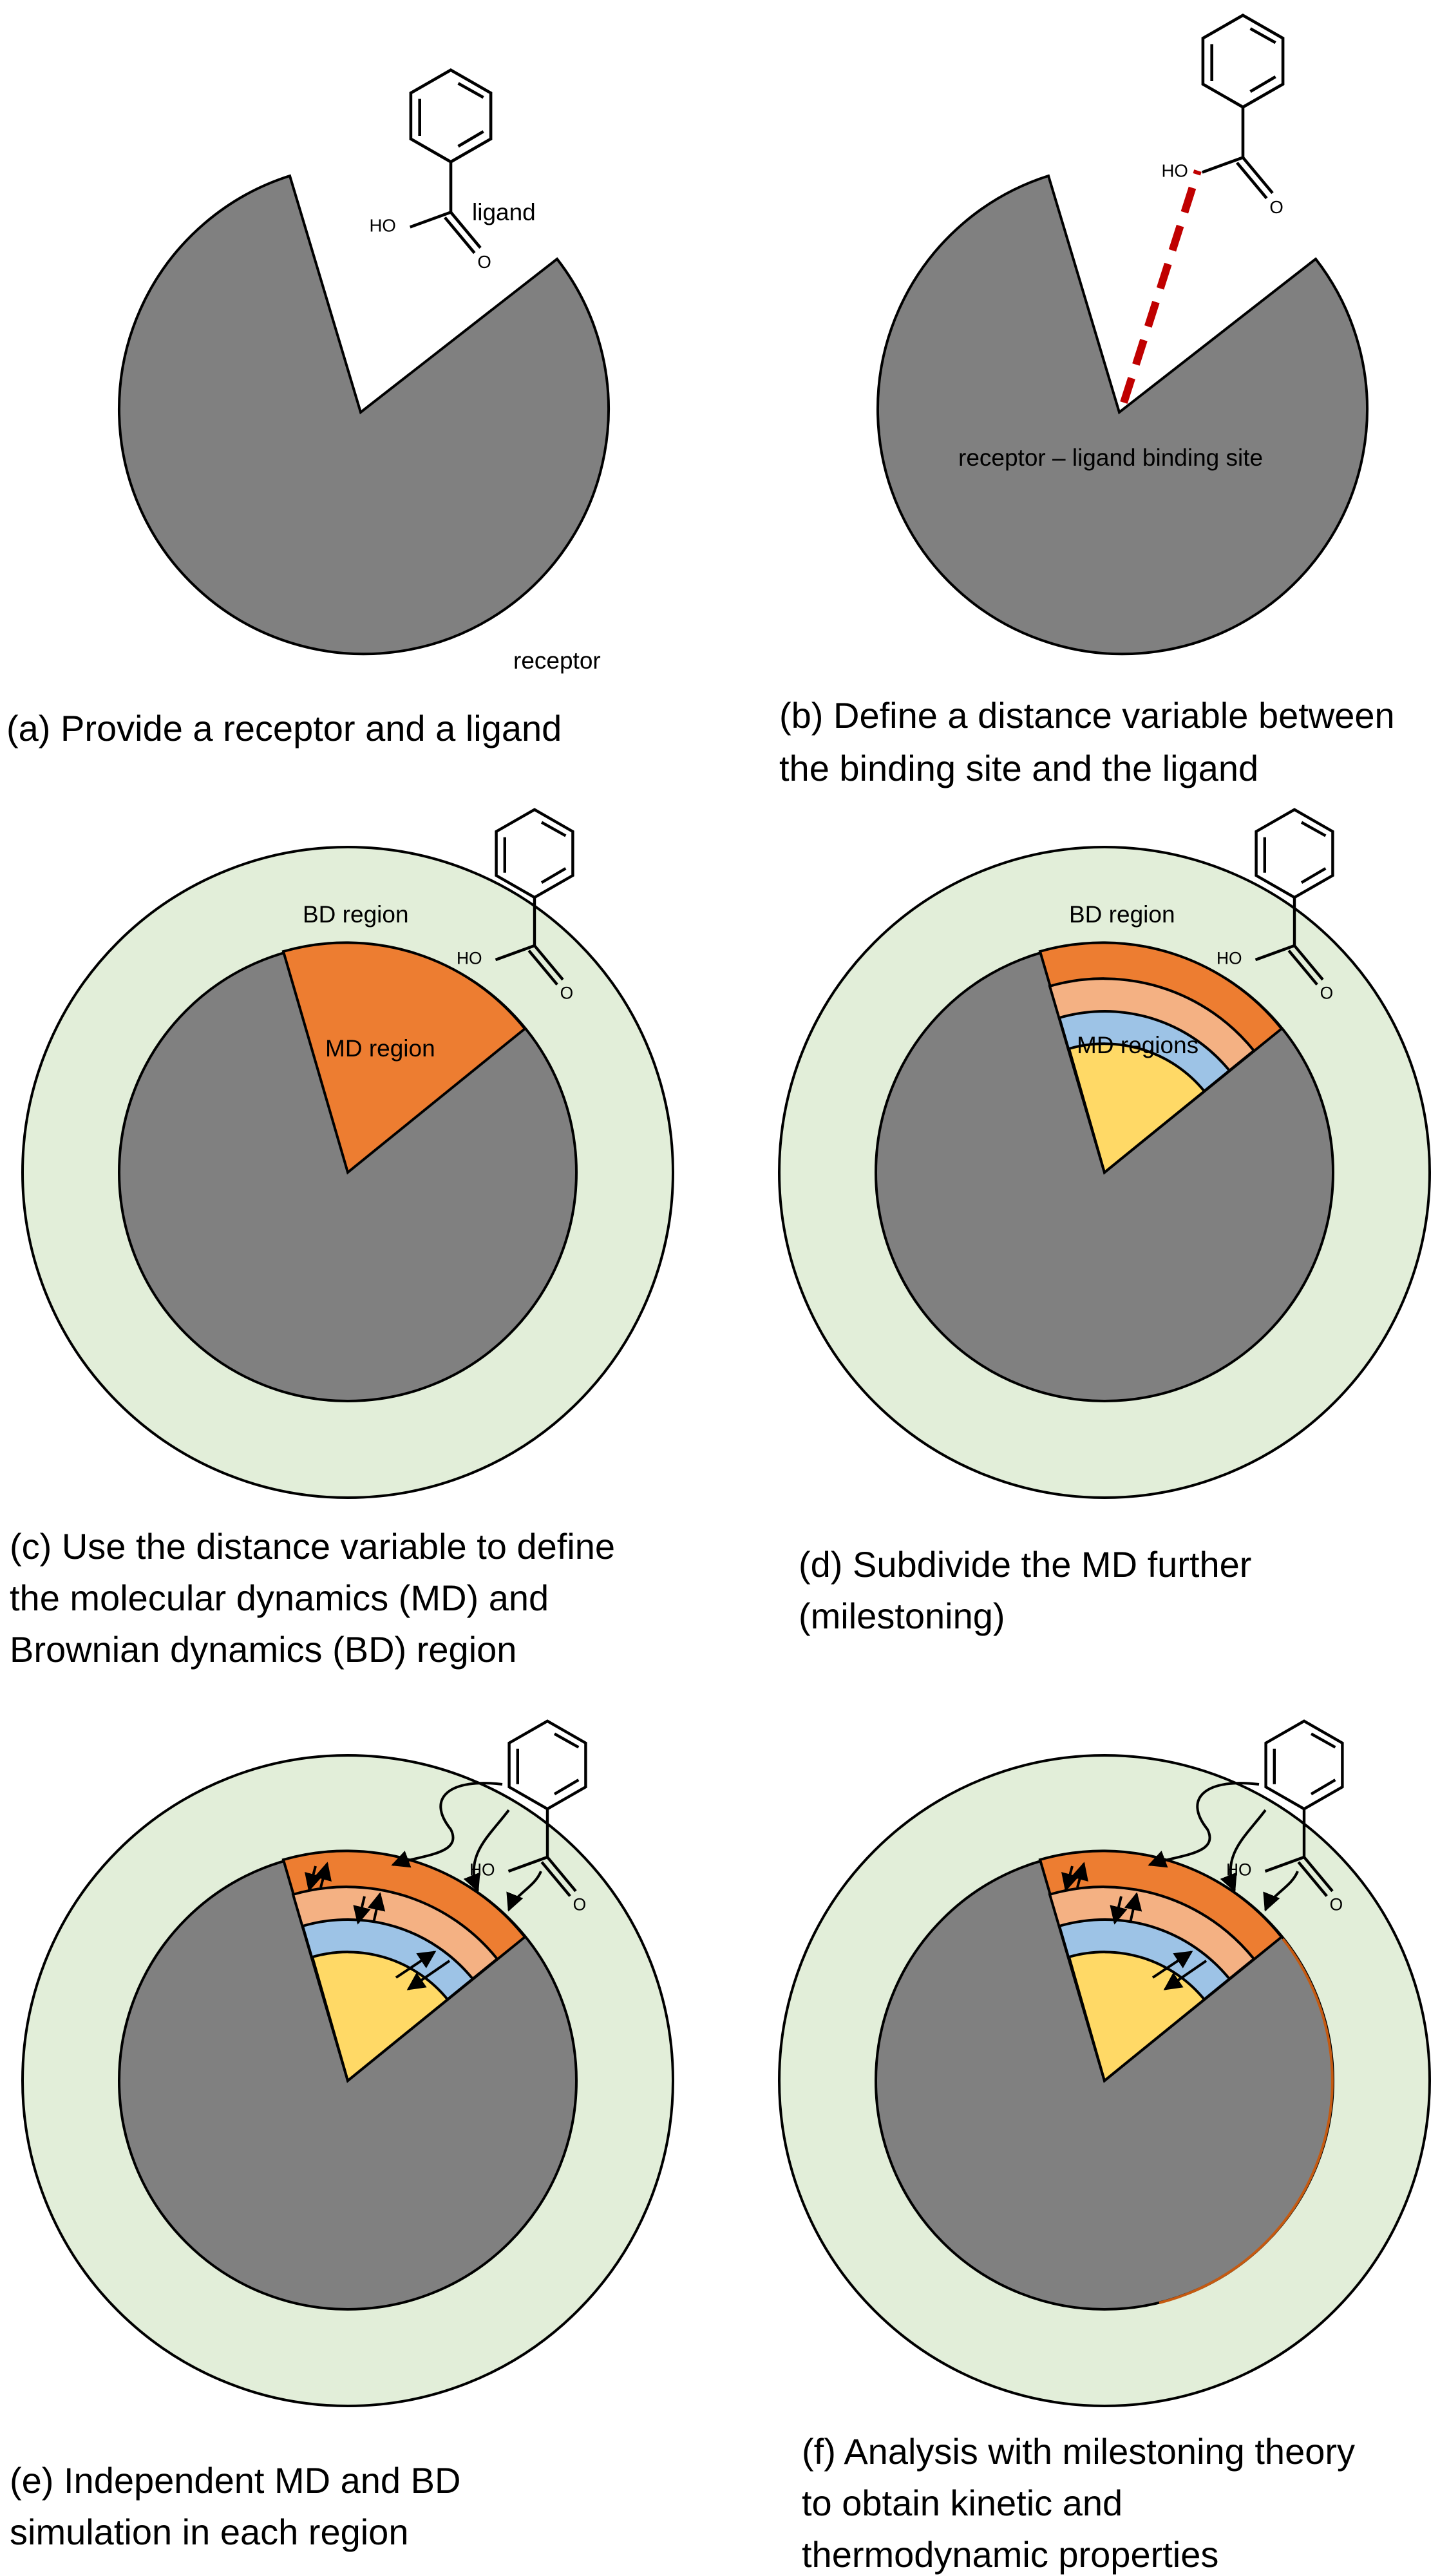 Image resolution: width=1449 pixels, height=2576 pixels. What do you see at coordinates (1018, 768) in the screenshot?
I see `caption-b-line2: the binding site and the ligand` at bounding box center [1018, 768].